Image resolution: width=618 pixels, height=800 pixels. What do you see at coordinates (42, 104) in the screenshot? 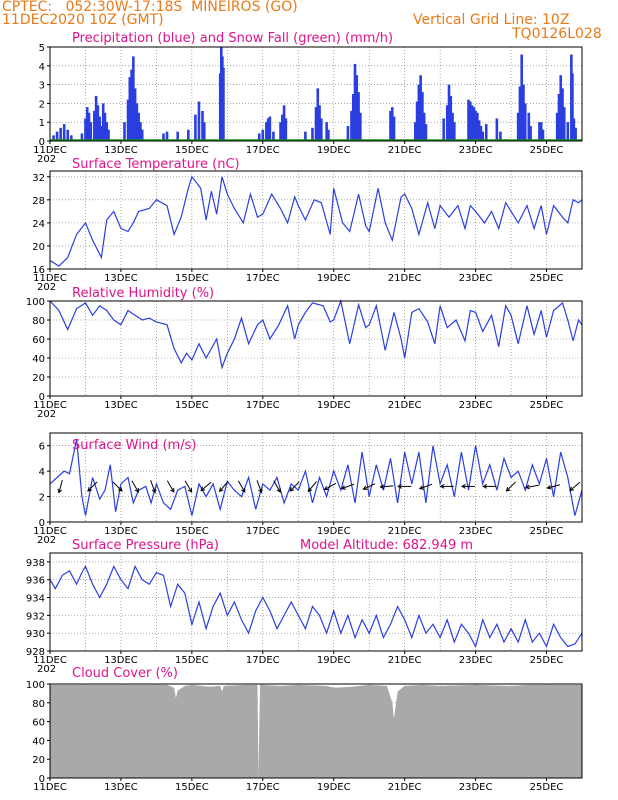
I see `precip-ytick-label: 2` at bounding box center [42, 104].